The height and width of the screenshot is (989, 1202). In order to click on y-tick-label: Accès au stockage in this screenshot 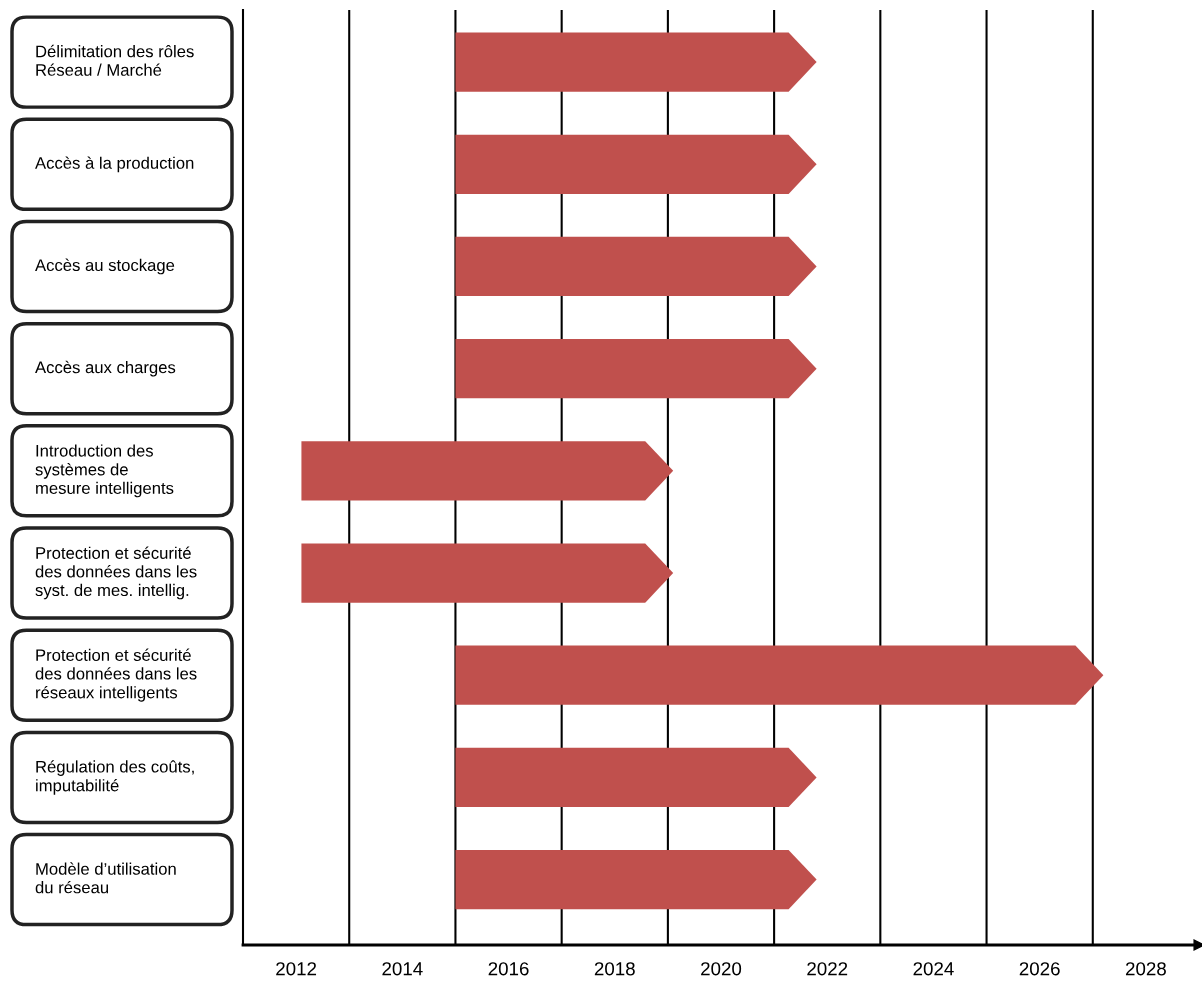, I will do `click(105, 266)`.